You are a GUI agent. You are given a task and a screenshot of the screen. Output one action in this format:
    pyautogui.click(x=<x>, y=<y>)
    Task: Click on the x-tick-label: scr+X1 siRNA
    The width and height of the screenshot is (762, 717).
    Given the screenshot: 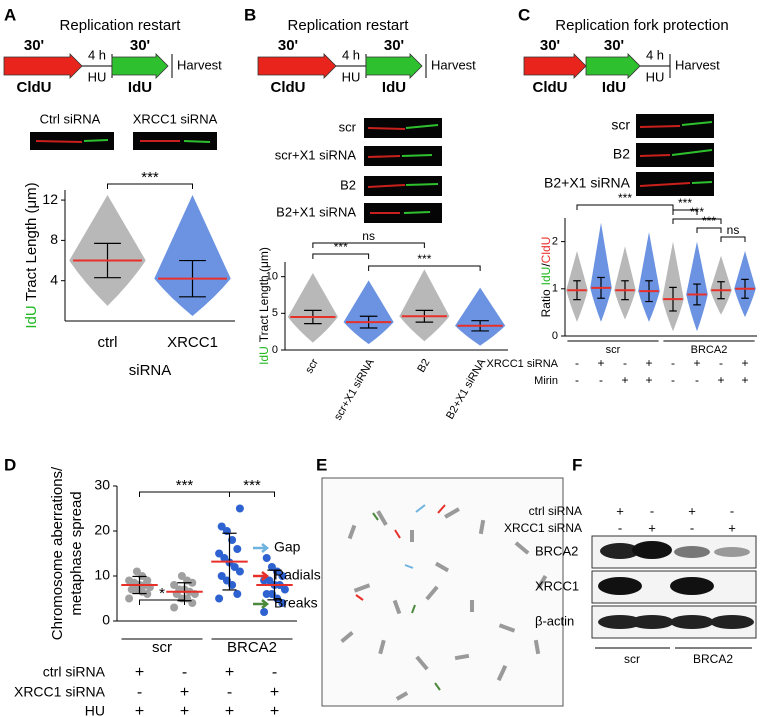 What is the action you would take?
    pyautogui.click(x=354, y=389)
    